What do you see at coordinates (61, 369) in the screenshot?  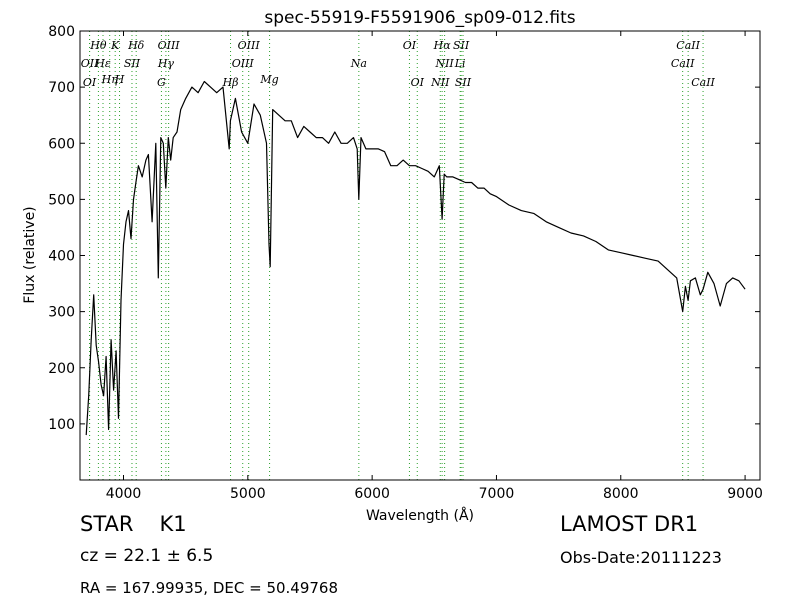 I see `y-tick-label: 200` at bounding box center [61, 369].